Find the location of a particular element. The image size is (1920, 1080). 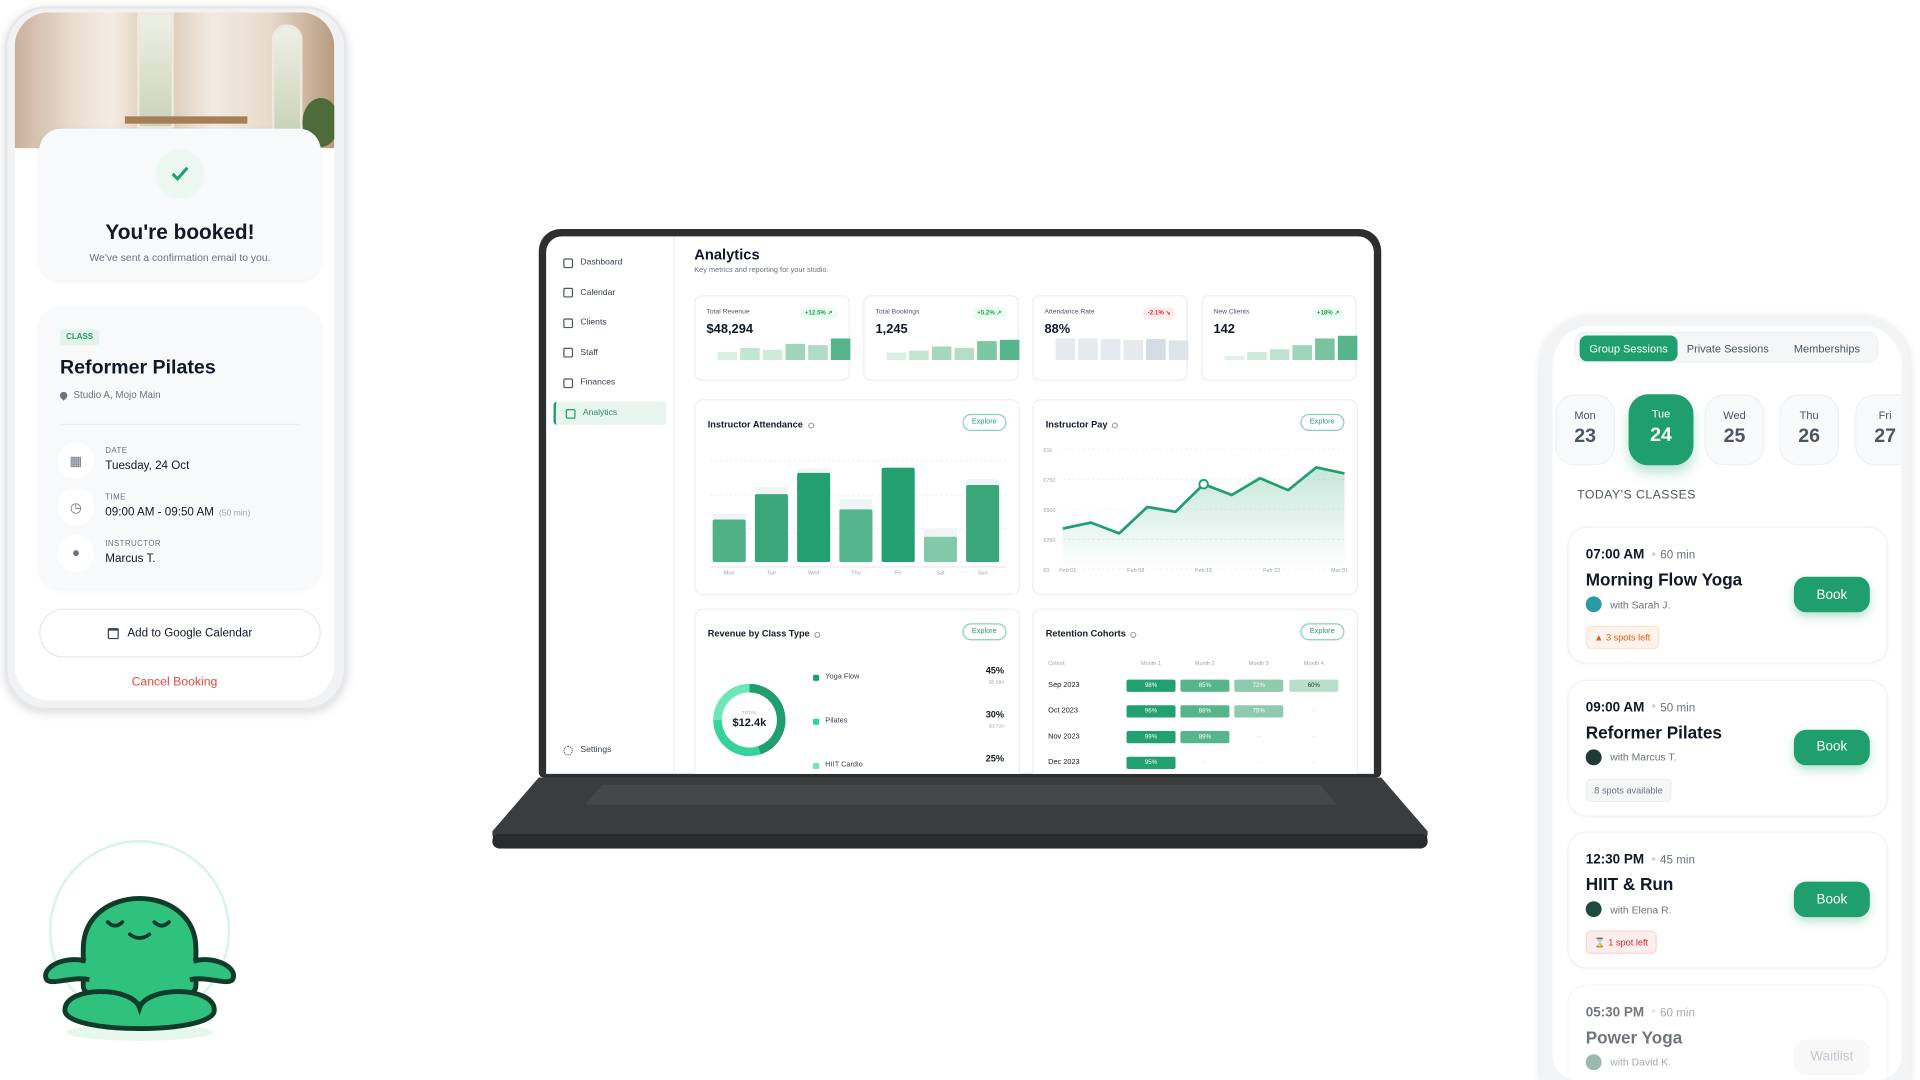

day-thu: Thu 26 is located at coordinates (1809, 430).